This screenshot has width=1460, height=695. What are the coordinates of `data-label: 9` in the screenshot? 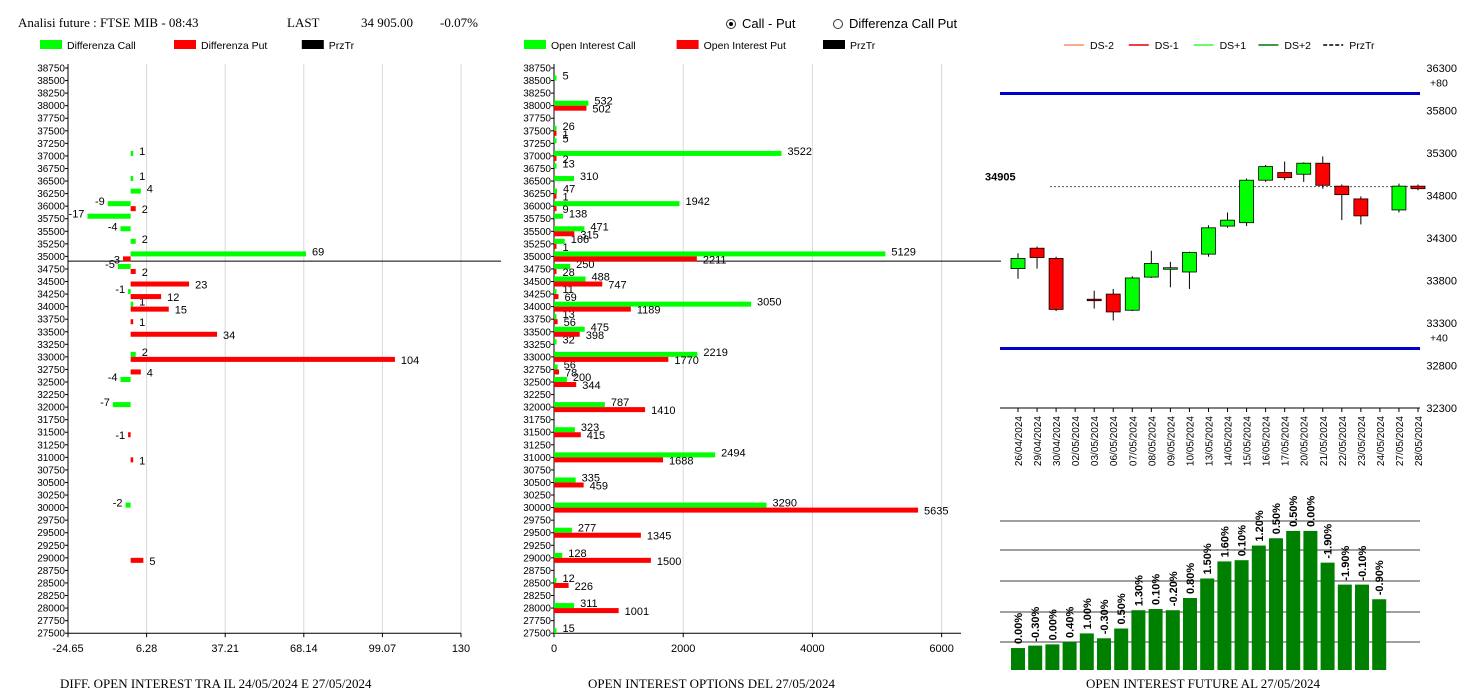 It's located at (566, 210).